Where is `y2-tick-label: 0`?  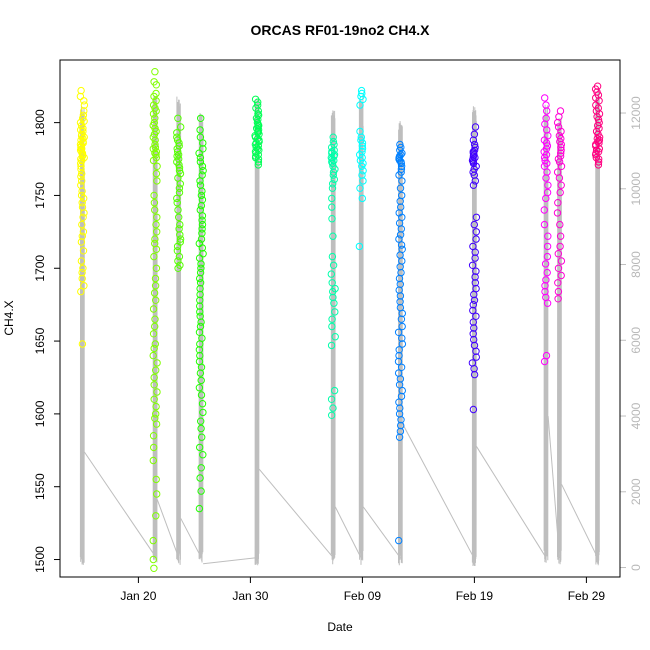
y2-tick-label: 0 is located at coordinates (636, 567).